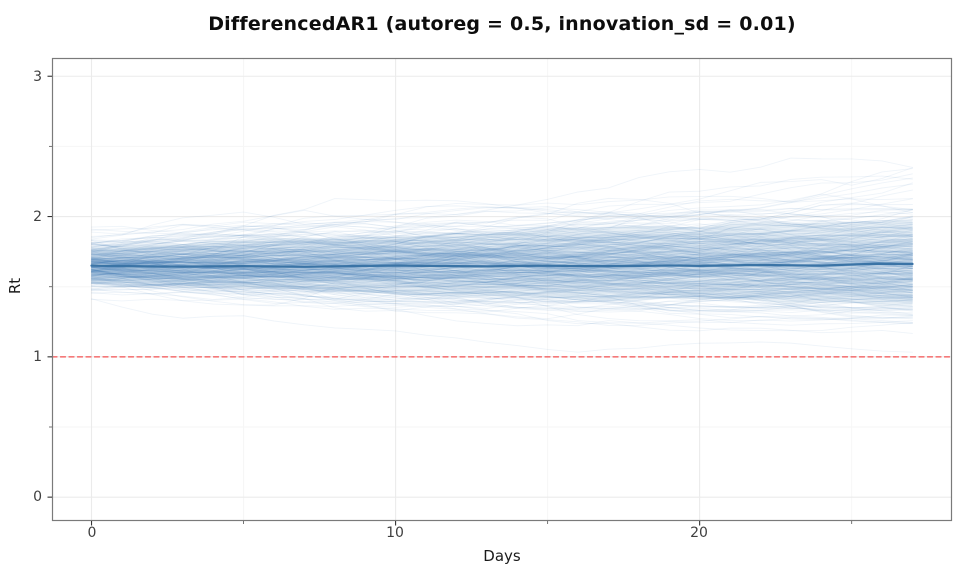  What do you see at coordinates (37, 77) in the screenshot?
I see `y-tick-label-3: 3` at bounding box center [37, 77].